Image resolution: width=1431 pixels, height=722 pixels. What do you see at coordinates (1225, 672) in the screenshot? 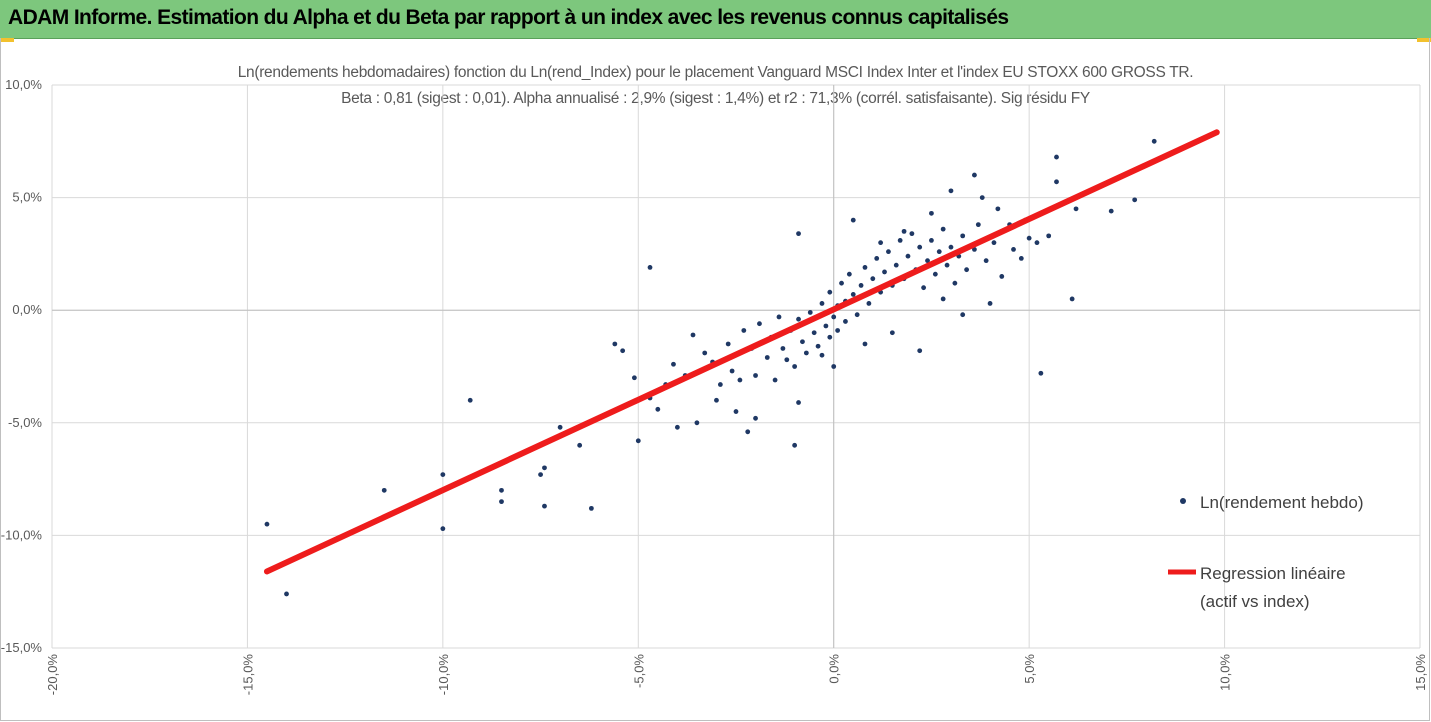
I see `x-tick-label: 10,0%` at bounding box center [1225, 672].